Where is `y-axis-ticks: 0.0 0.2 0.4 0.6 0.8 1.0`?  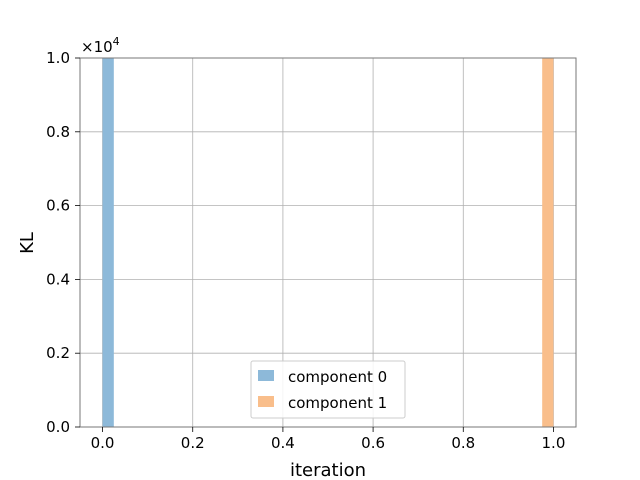
y-axis-ticks: 0.0 0.2 0.4 0.6 0.8 1.0 is located at coordinates (63, 242).